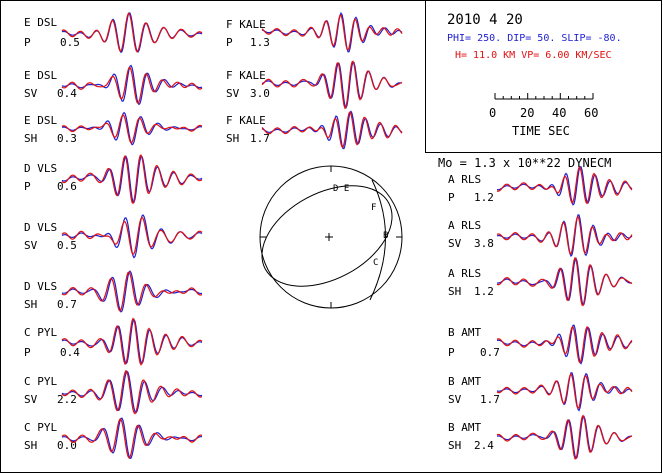 This screenshot has width=663, height=474. Describe the element at coordinates (544, 96) in the screenshot. I see `time-scale-minor-ticks` at that location.